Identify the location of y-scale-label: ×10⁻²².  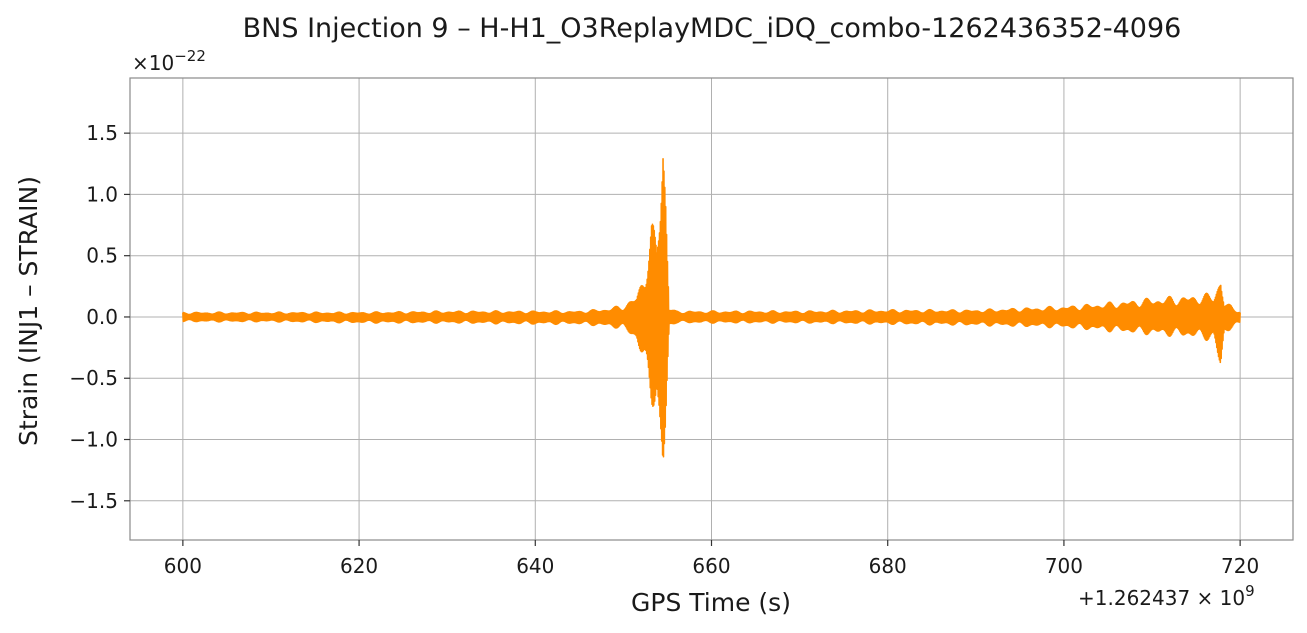
(169, 61).